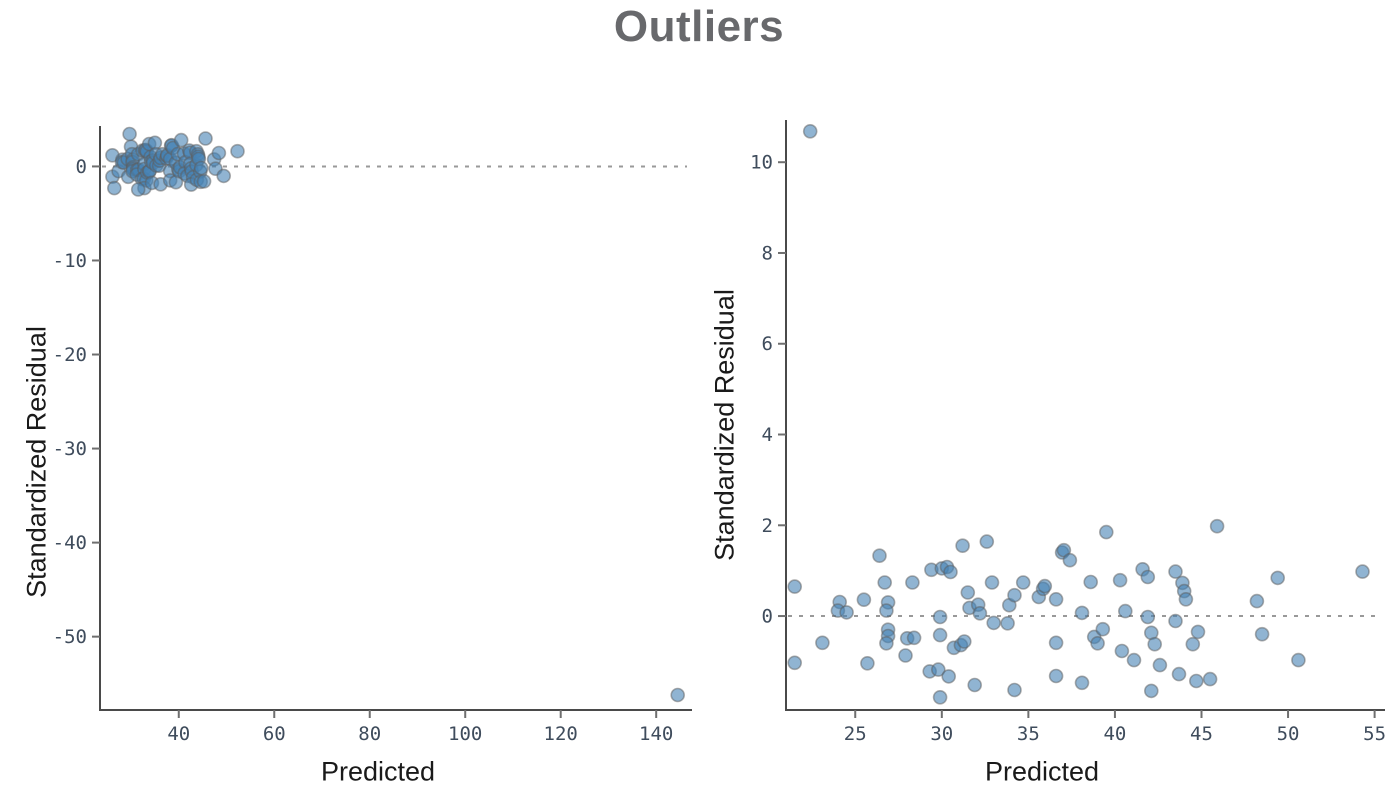 Image resolution: width=1398 pixels, height=804 pixels. I want to click on y-tick-label: 4, so click(767, 435).